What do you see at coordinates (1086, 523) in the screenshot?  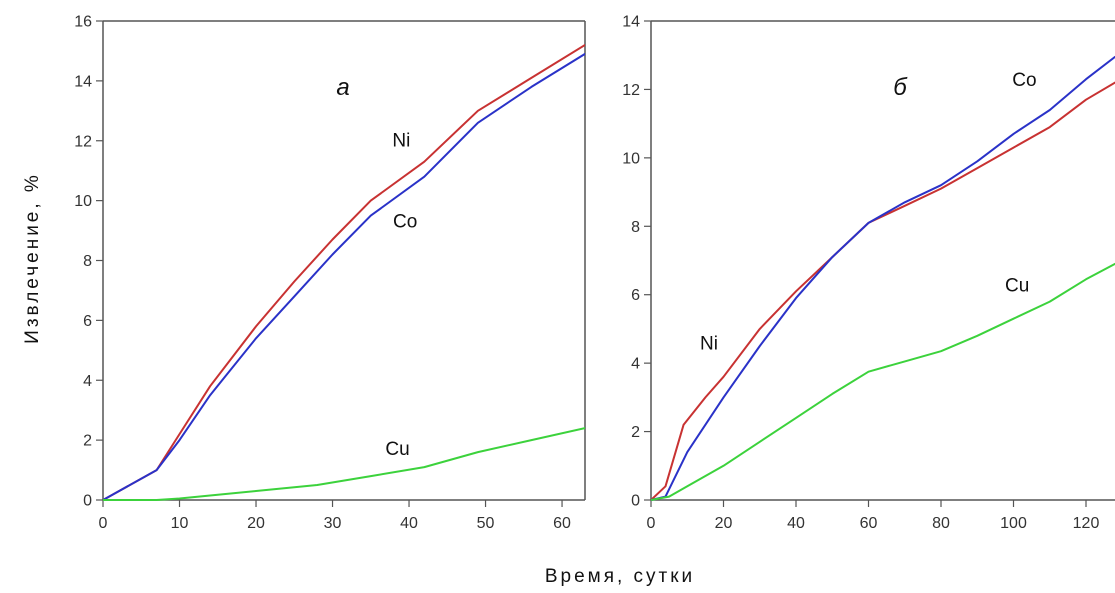 I see `x-tick-label: 120` at bounding box center [1086, 523].